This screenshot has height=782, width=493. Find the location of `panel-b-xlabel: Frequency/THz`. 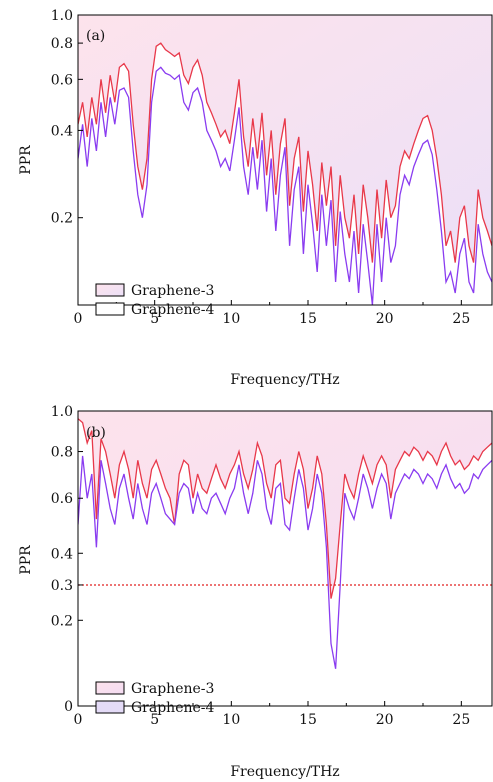

panel-b-xlabel: Frequency/THz is located at coordinates (284, 772).